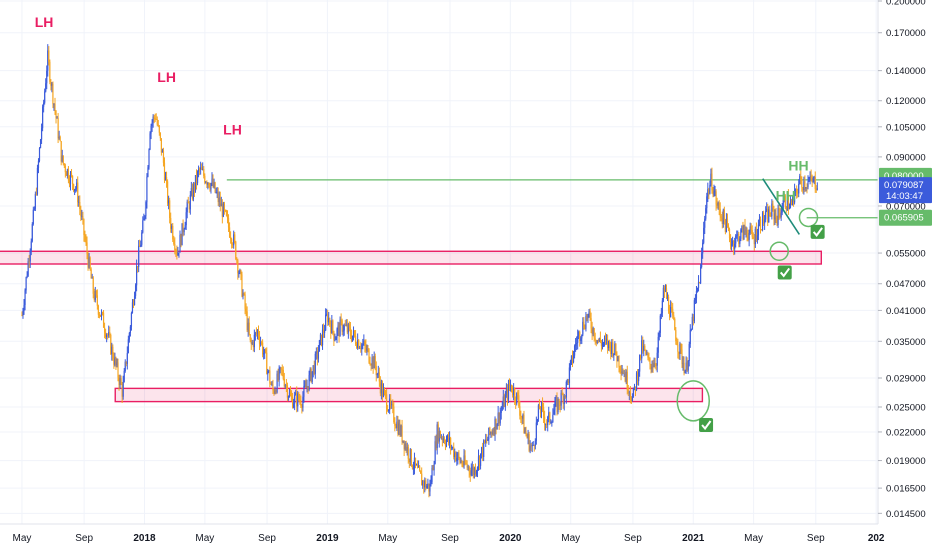 The height and width of the screenshot is (550, 932). Describe the element at coordinates (904, 185) in the screenshot. I see `price-label-text: 0.079087` at that location.